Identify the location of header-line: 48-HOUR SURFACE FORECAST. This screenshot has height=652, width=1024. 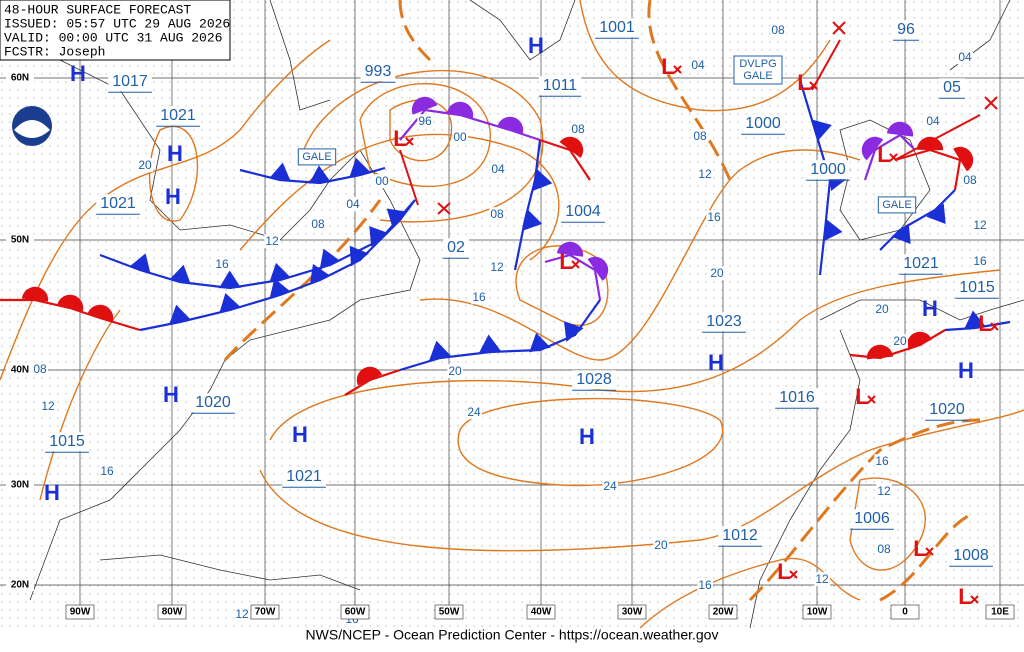
(97, 9).